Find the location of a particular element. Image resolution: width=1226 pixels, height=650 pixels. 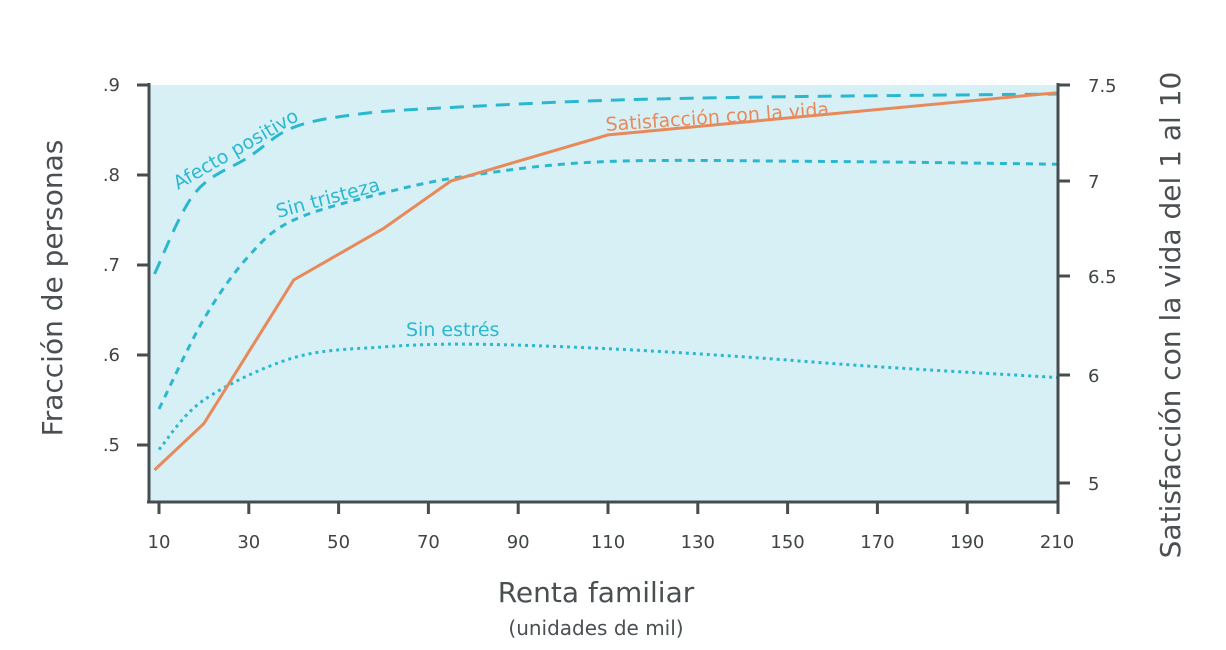

y-tick-label-right: 6 is located at coordinates (1093, 376).